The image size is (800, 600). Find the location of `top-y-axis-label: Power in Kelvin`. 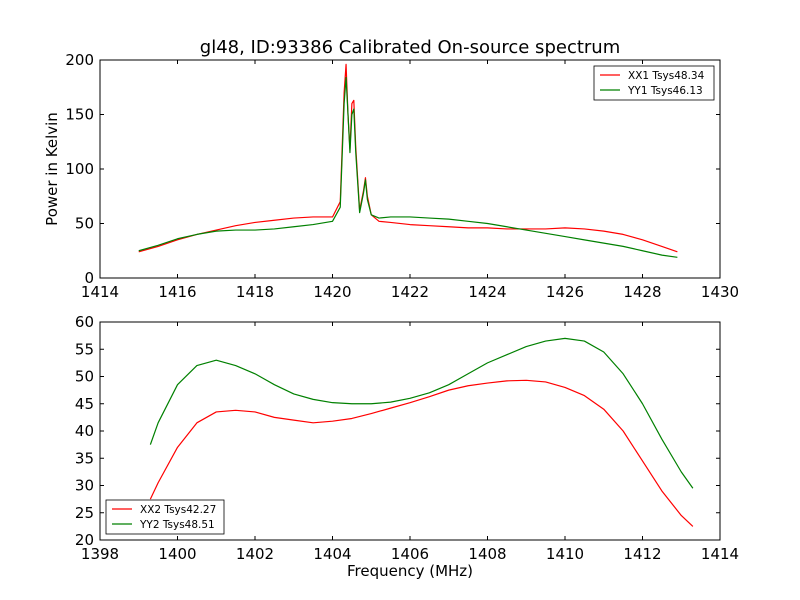

top-y-axis-label: Power in Kelvin is located at coordinates (52, 169).